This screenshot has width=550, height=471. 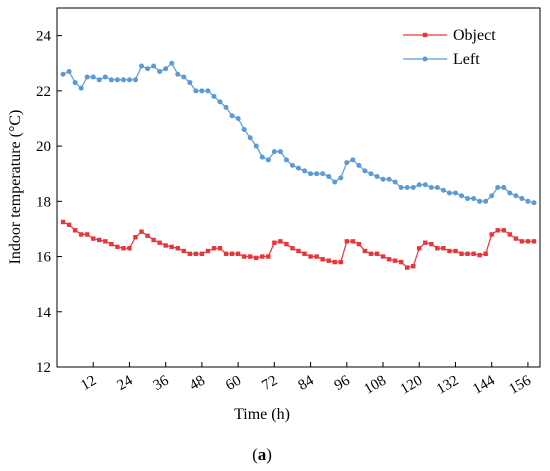 What do you see at coordinates (306, 383) in the screenshot?
I see `x-tick-label: 84` at bounding box center [306, 383].